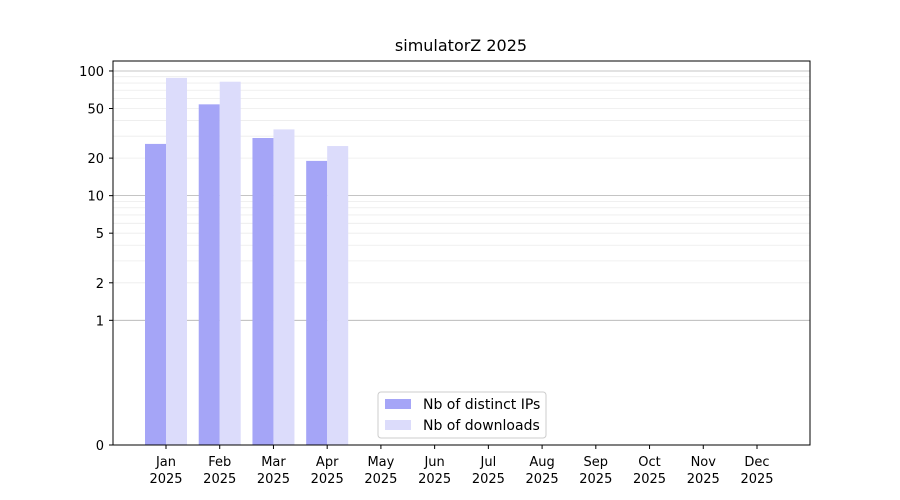  What do you see at coordinates (756, 462) in the screenshot?
I see `x-tick-label-month: Dec` at bounding box center [756, 462].